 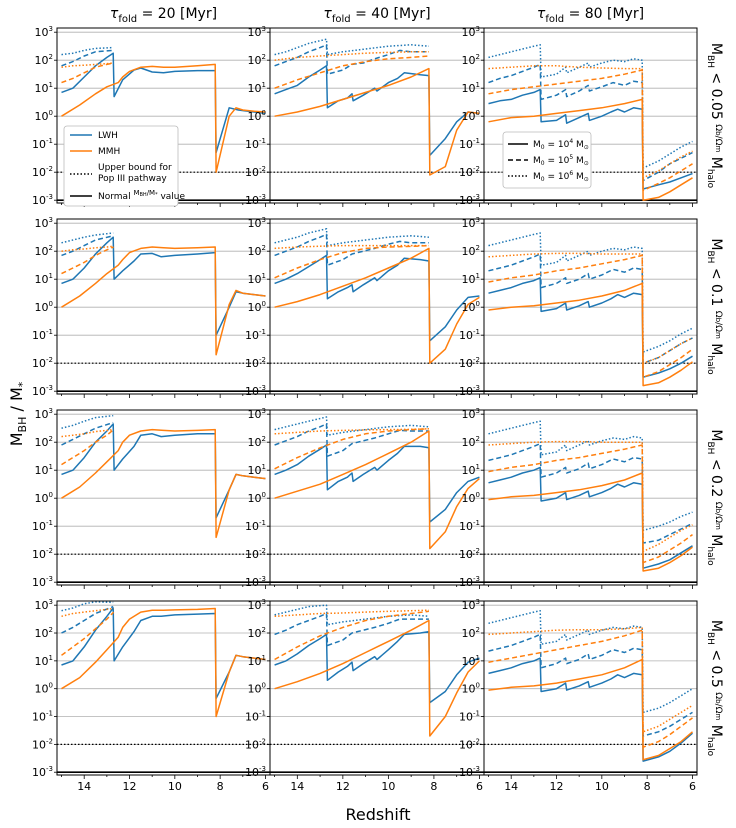 What do you see at coordinates (561, 160) in the screenshot?
I see `legend-seed-1e5-label: M0 = 105 M⊙` at bounding box center [561, 160].